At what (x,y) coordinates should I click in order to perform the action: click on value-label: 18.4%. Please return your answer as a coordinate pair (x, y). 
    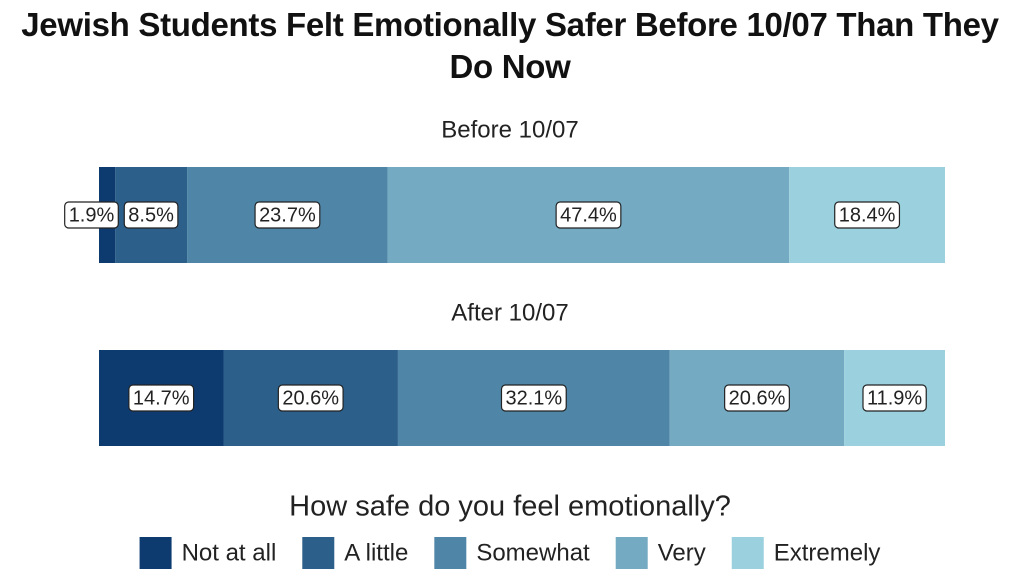
    Looking at the image, I should click on (867, 215).